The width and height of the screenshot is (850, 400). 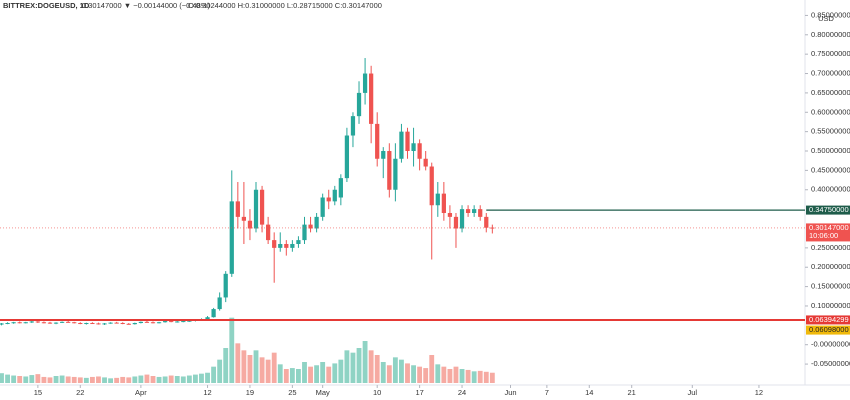 I want to click on y-tick-label: 0.80000000, so click(x=830, y=34).